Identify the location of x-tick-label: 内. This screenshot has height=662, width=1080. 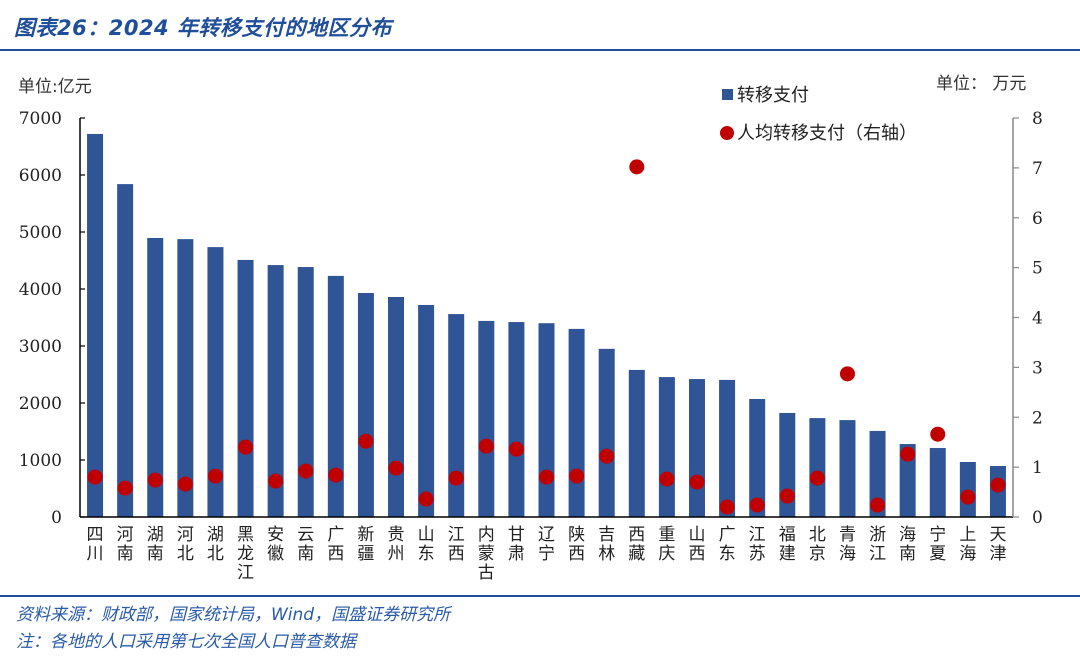
(486, 535).